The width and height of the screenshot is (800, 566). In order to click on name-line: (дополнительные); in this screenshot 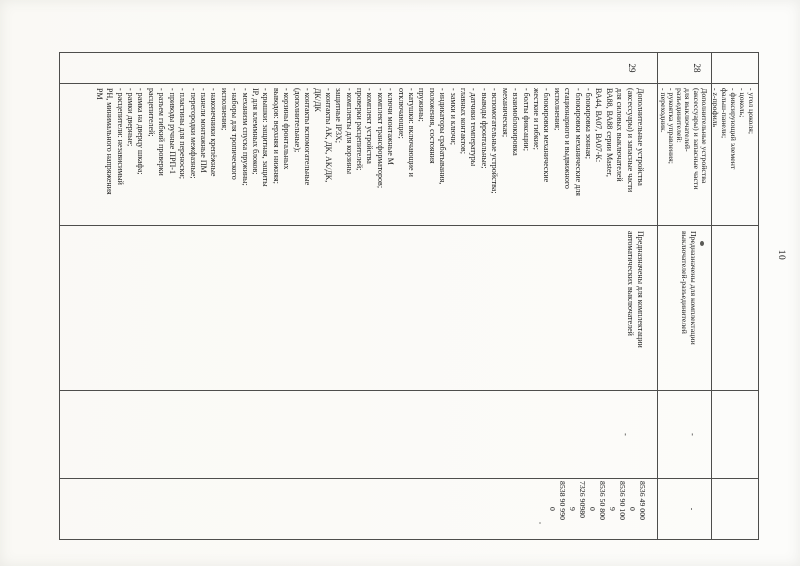, I will do `click(297, 120)`.